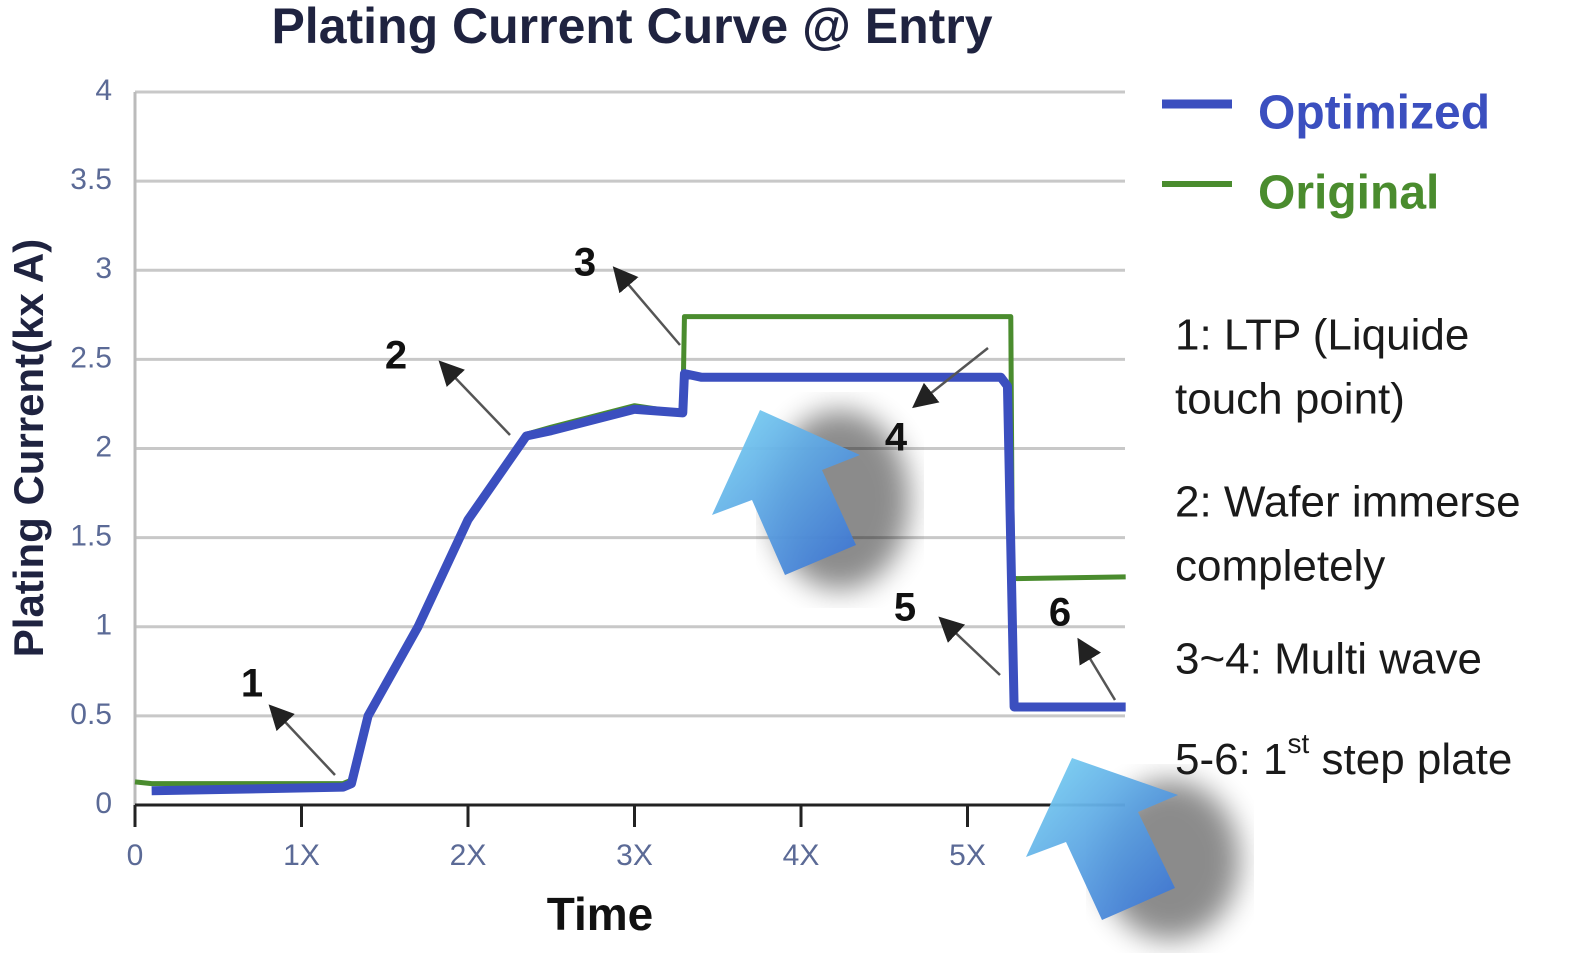  Describe the element at coordinates (1348, 193) in the screenshot. I see `legend-label: Original` at that location.